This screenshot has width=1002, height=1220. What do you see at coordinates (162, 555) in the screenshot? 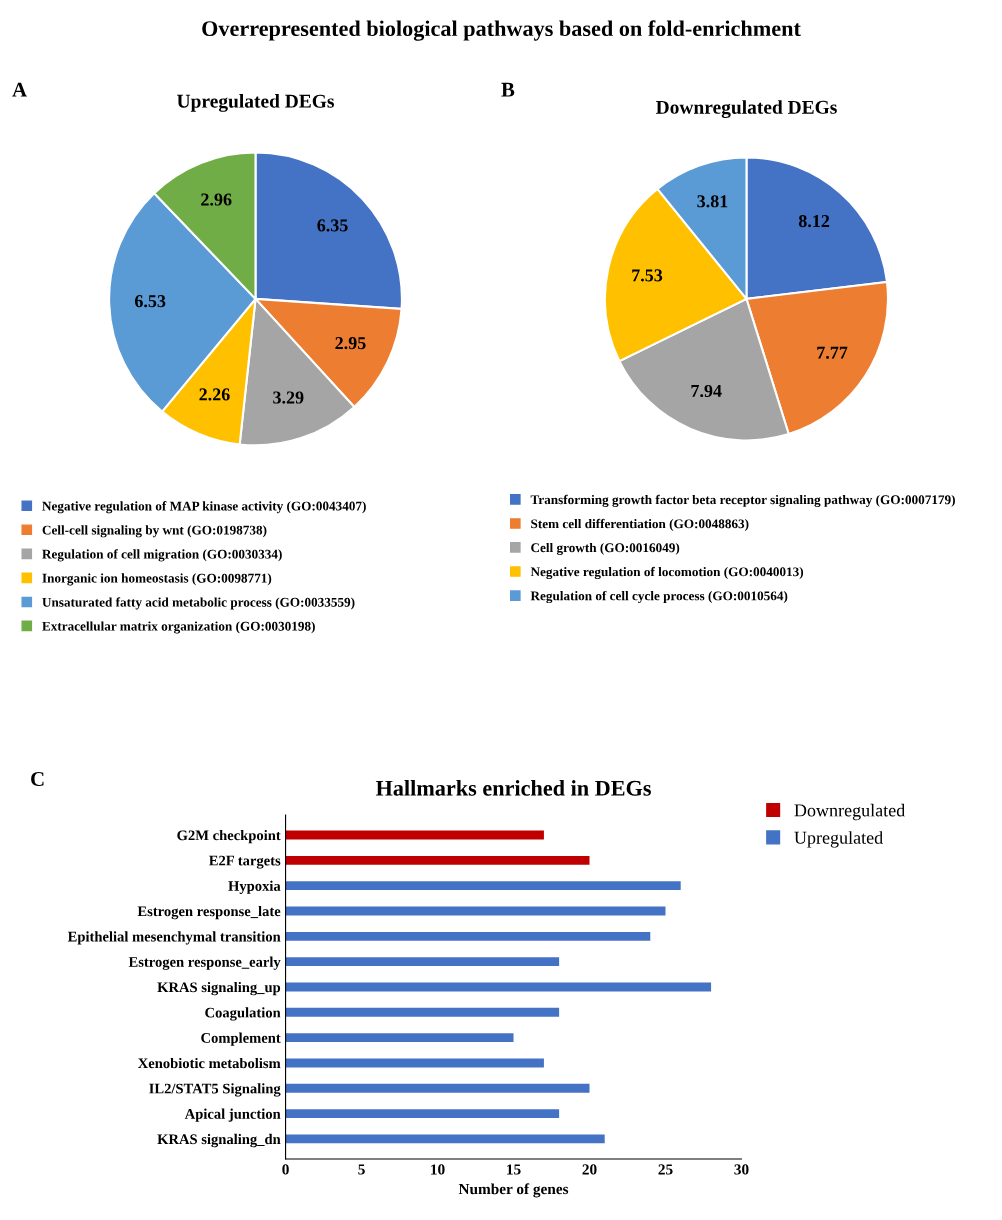
I see `legend-label: Regulation of cell migration (GO:0030334)` at bounding box center [162, 555].